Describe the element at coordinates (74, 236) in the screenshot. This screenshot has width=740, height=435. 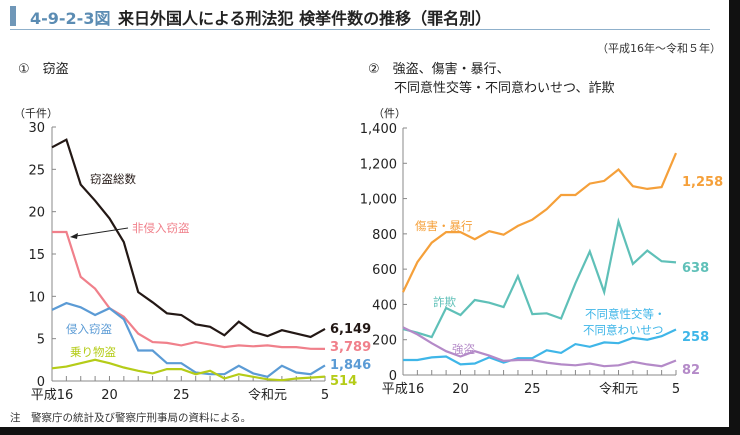
I see `annotation-arrow-head` at that location.